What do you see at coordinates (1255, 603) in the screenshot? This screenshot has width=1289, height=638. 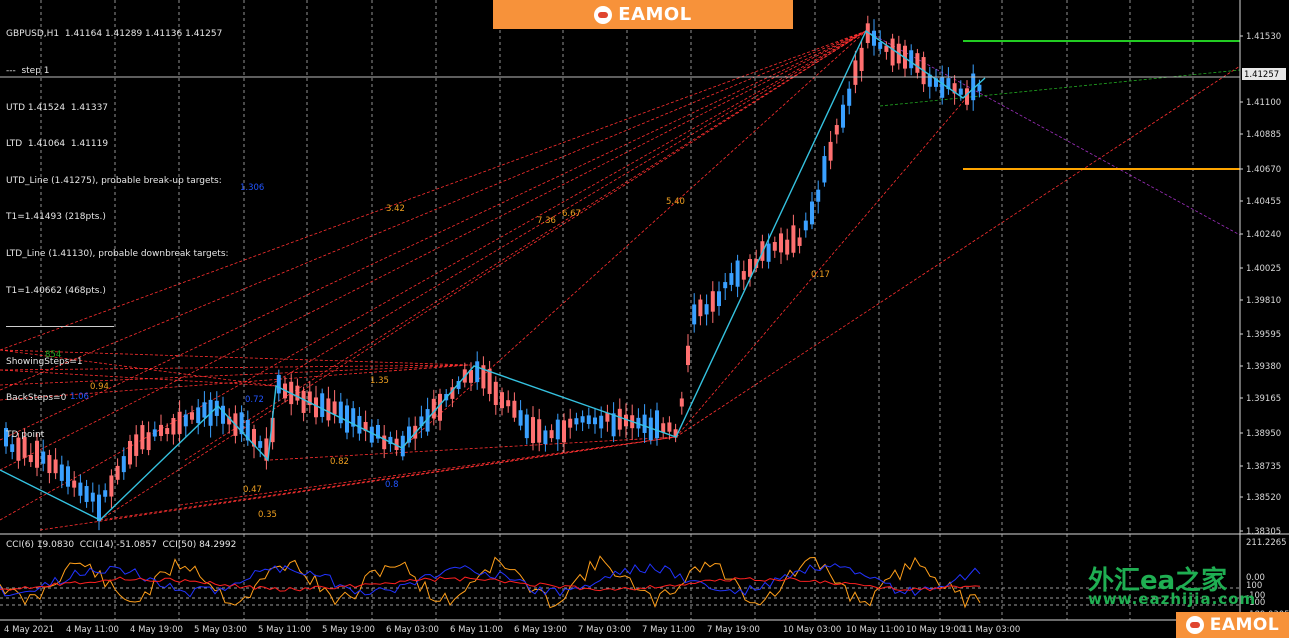 I see `cci-axis-label: -100` at bounding box center [1255, 603].